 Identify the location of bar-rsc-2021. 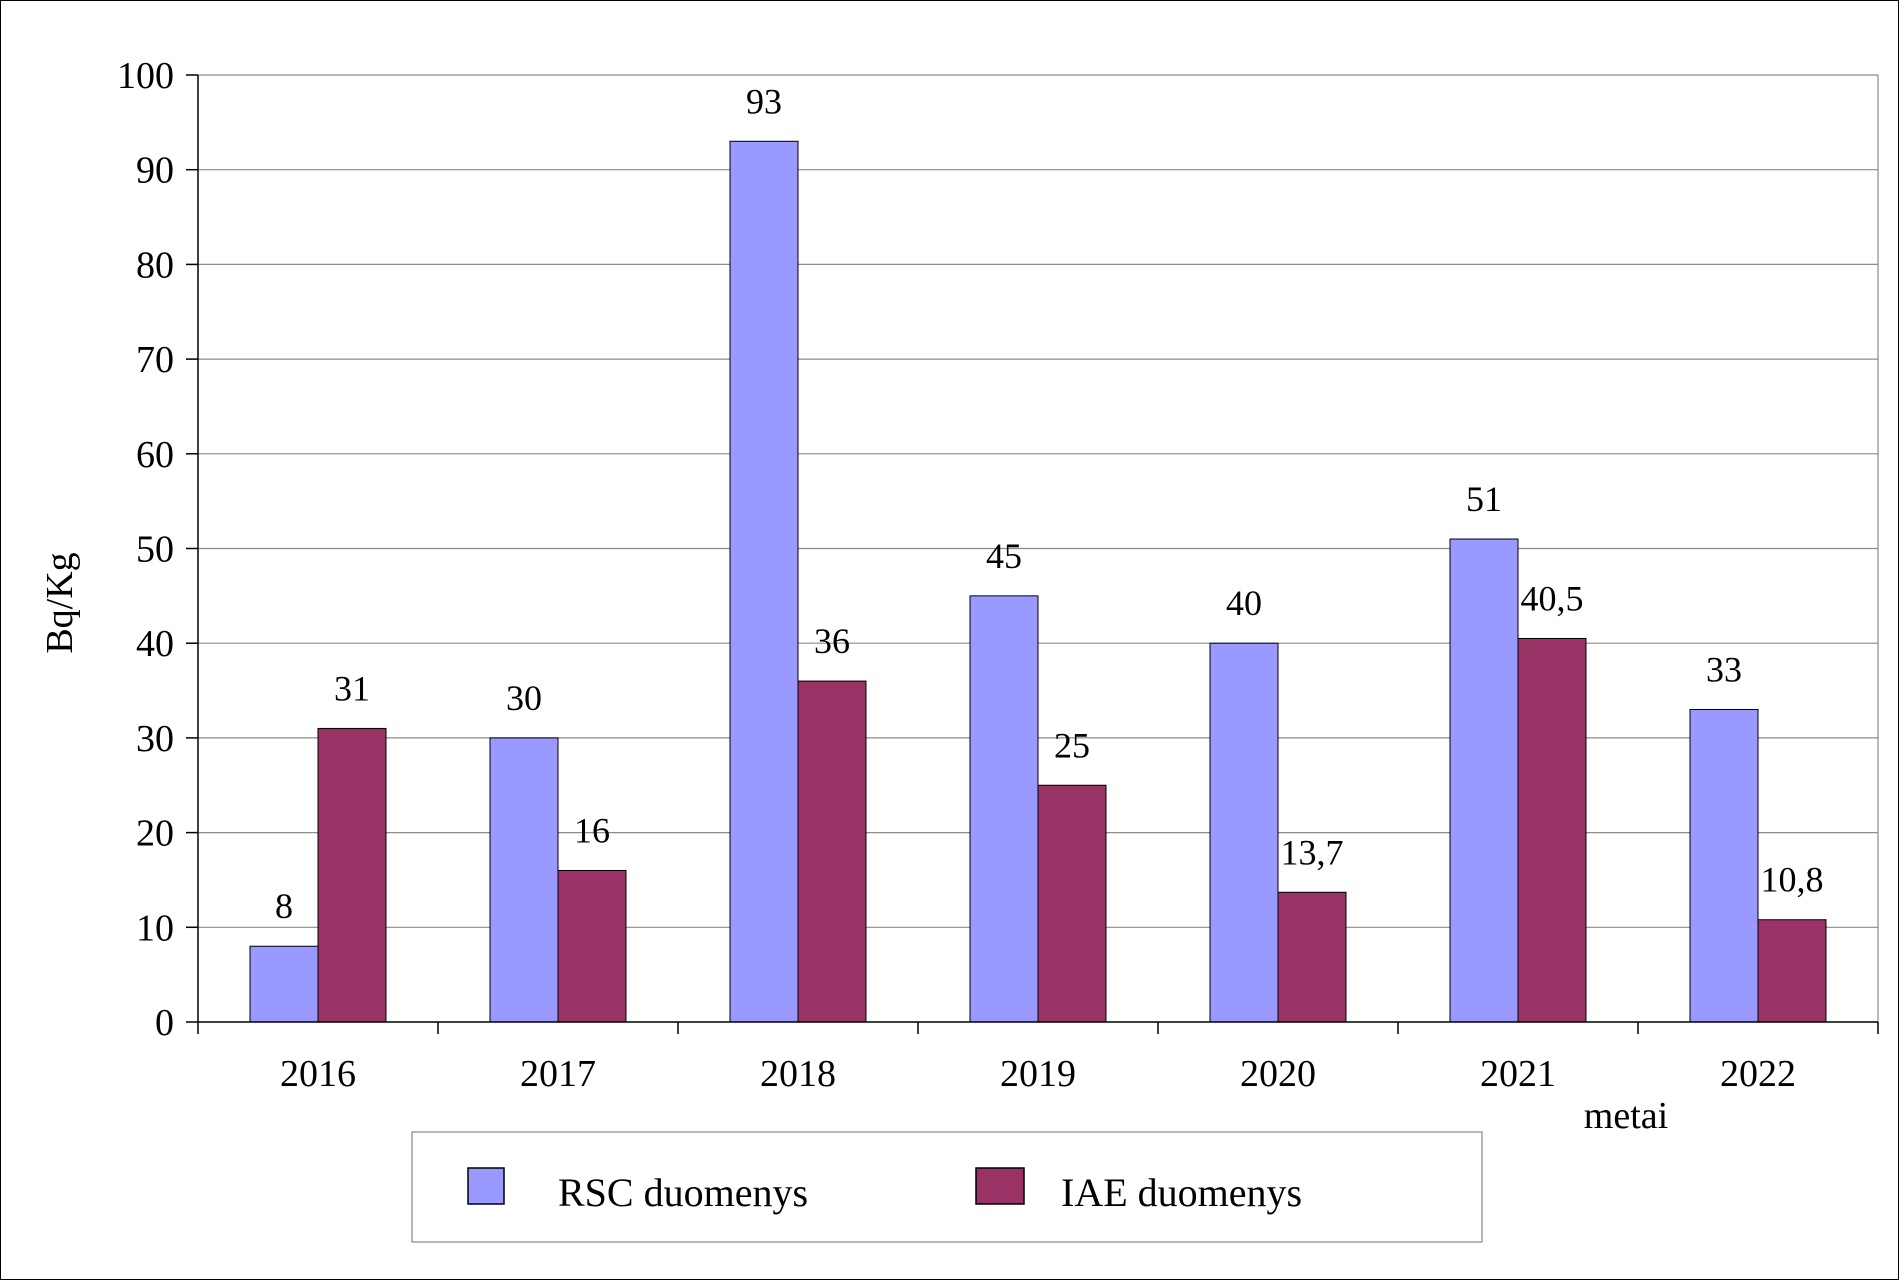
(1484, 780).